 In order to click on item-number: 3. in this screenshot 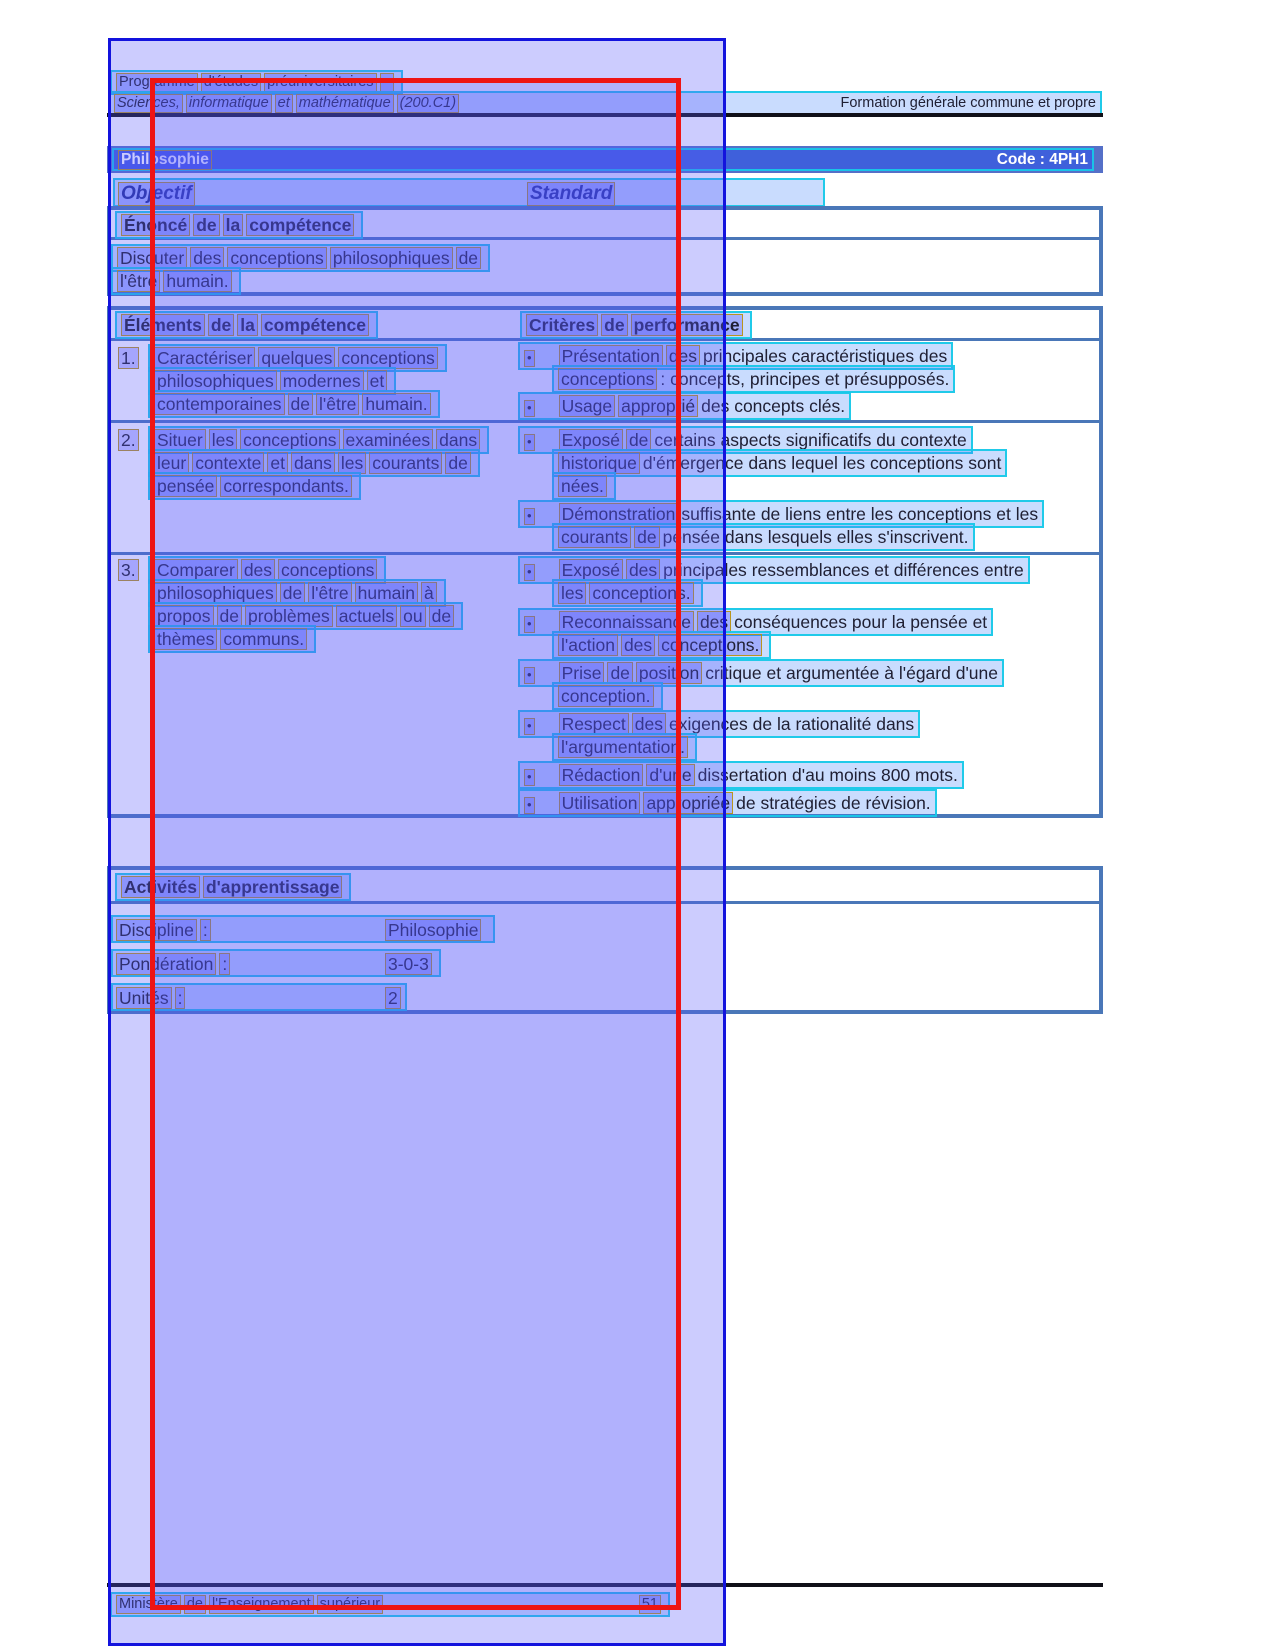, I will do `click(128, 570)`.